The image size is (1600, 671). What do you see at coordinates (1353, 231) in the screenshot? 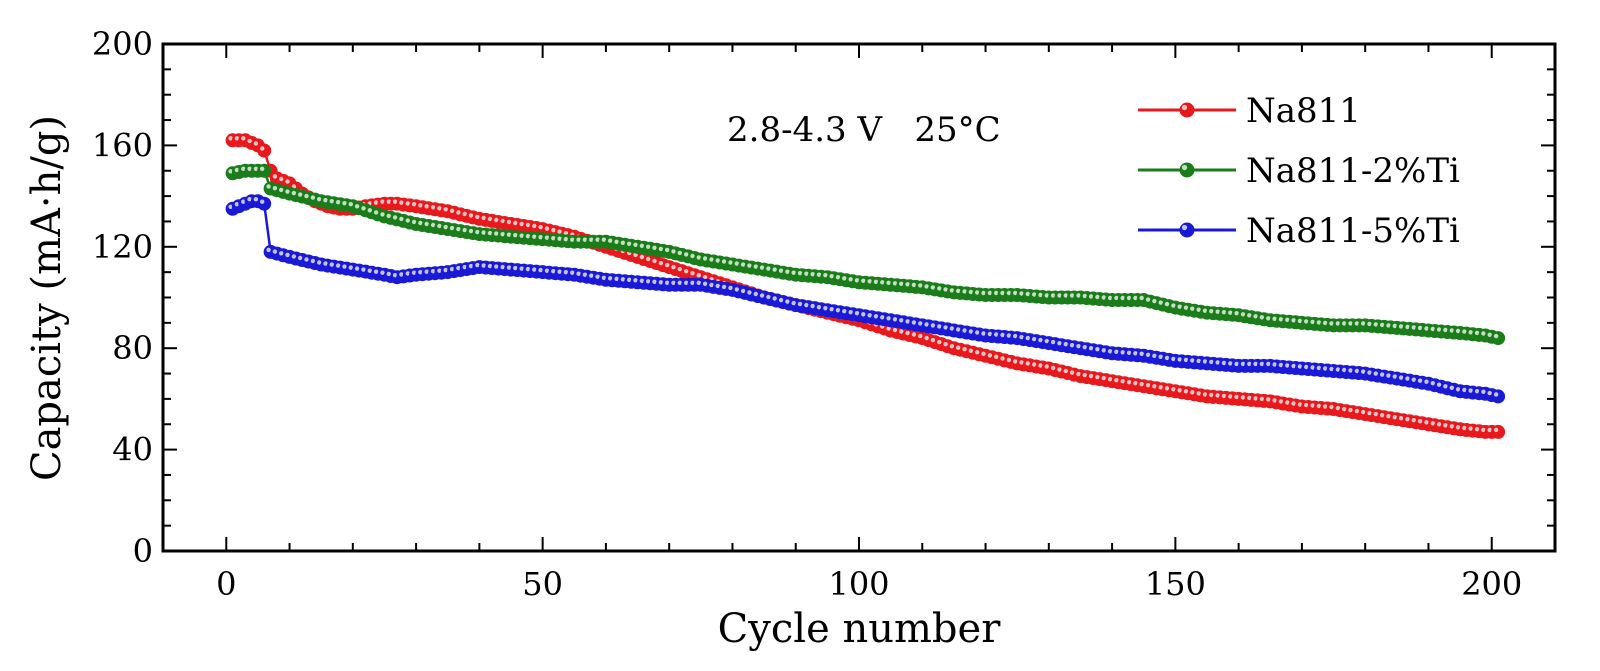
I see `legend-label: Na811-5%Ti` at bounding box center [1353, 231].